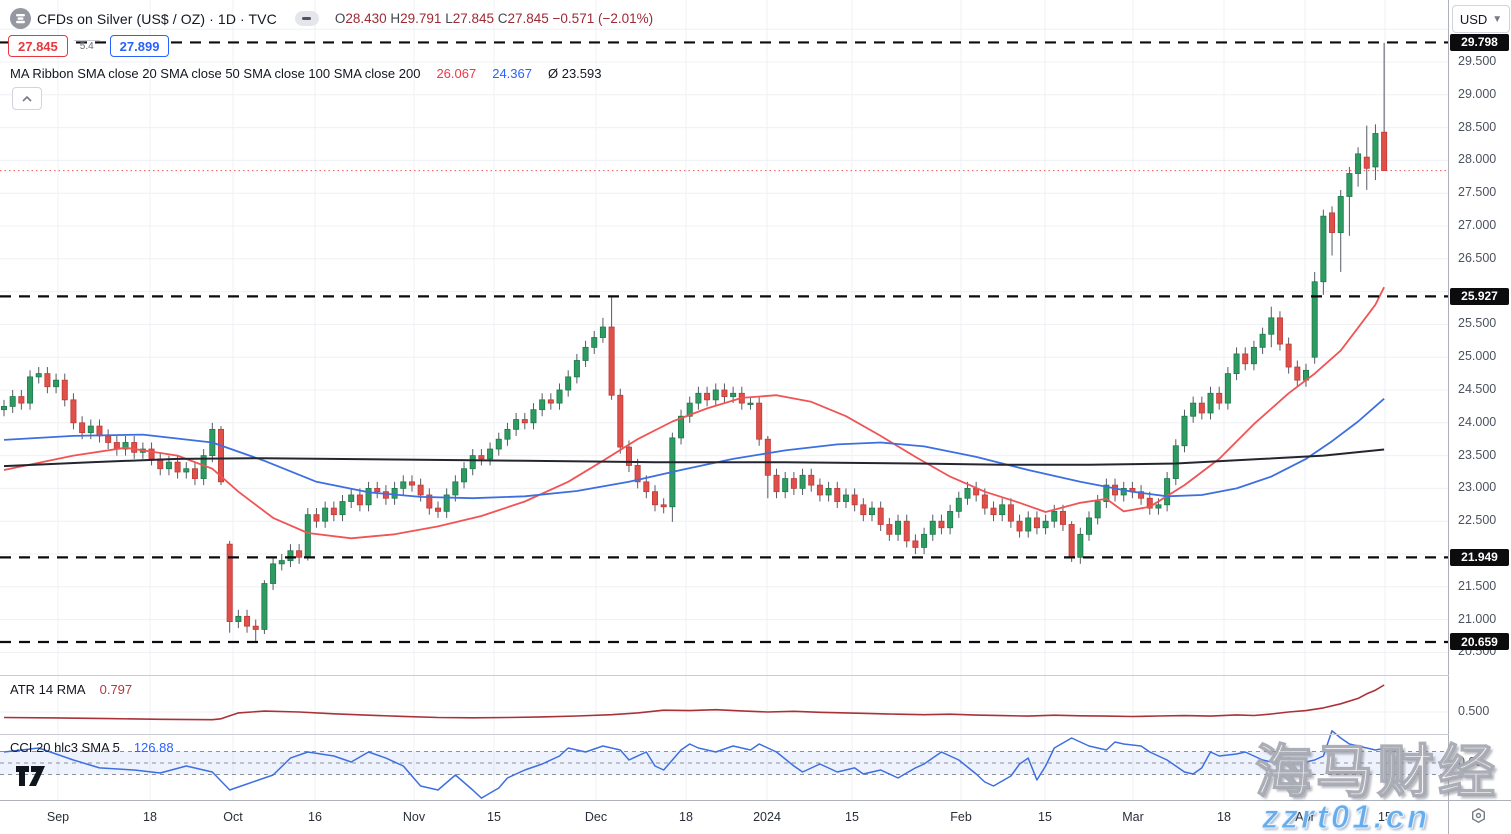 The width and height of the screenshot is (1511, 834). Describe the element at coordinates (1477, 323) in the screenshot. I see `price-tick: 25.500` at that location.